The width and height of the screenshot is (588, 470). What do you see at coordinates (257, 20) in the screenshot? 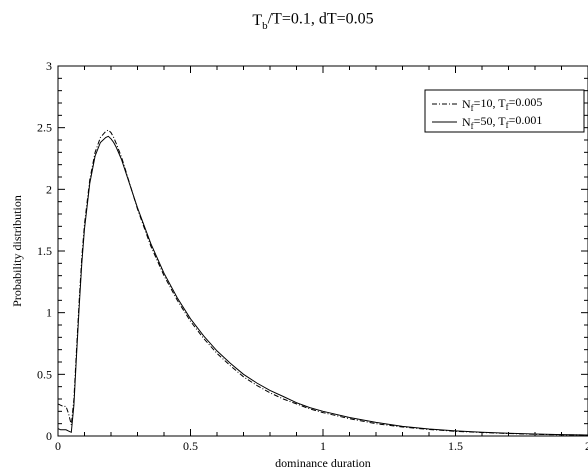
I see `chart-title-part: T` at bounding box center [257, 20].